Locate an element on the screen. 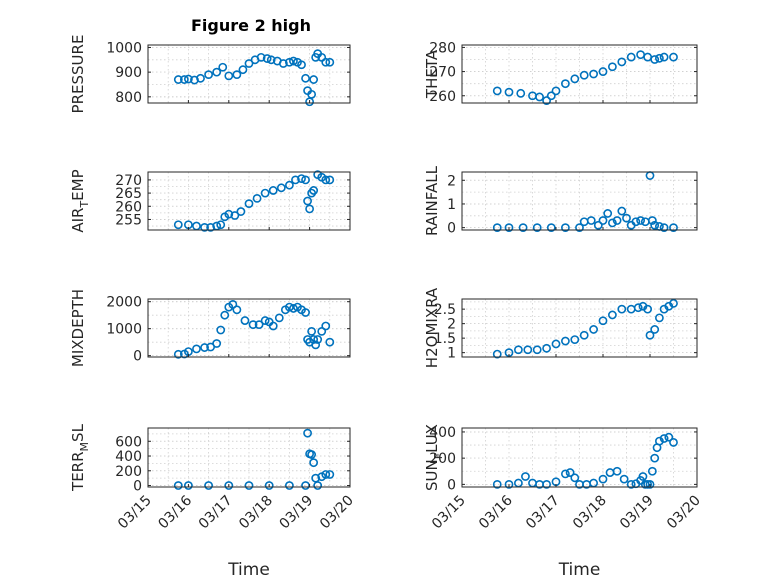  subplot-4: 0 1 2 RAINFALL is located at coordinates (560, 201).